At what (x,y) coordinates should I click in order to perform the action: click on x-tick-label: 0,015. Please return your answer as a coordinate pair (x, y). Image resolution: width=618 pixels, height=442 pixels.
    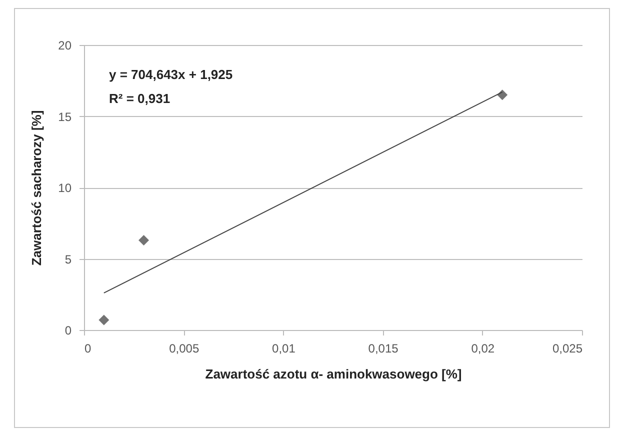
    Looking at the image, I should click on (383, 349).